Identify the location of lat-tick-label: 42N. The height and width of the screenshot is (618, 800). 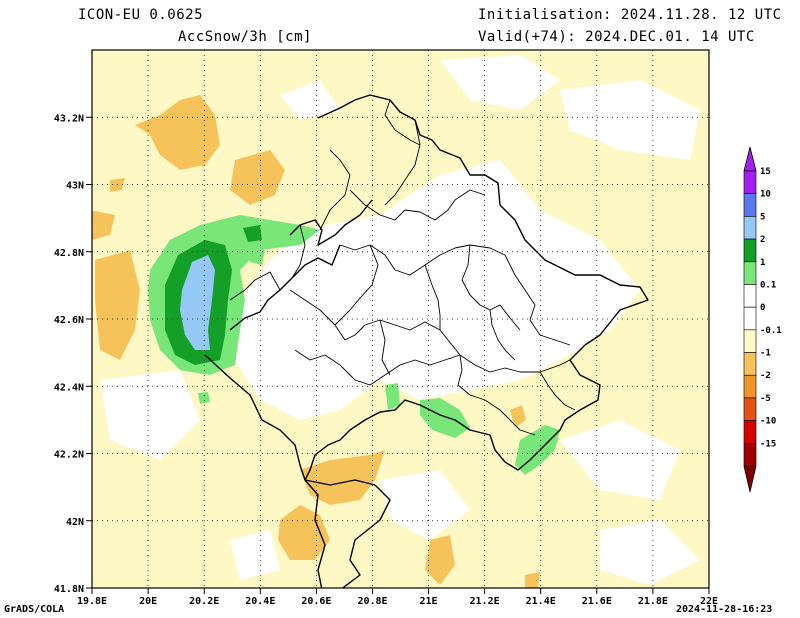
(75, 522).